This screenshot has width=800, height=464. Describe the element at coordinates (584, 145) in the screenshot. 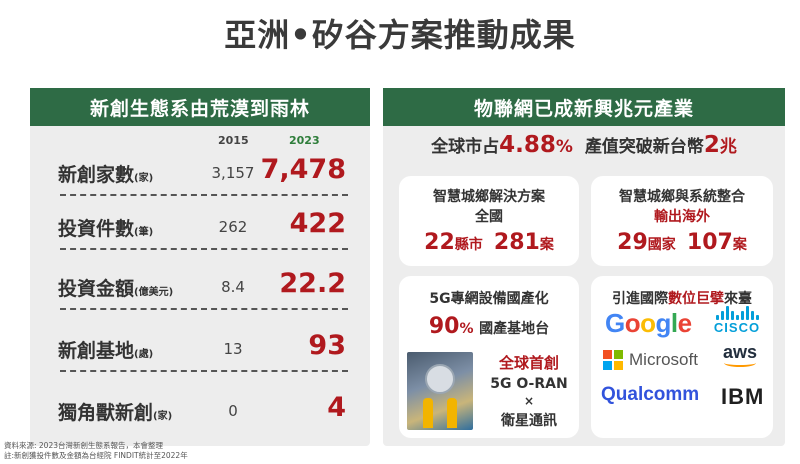

I see `iot-headline: 全球市占4.88% 產值突破新台幣2兆` at that location.